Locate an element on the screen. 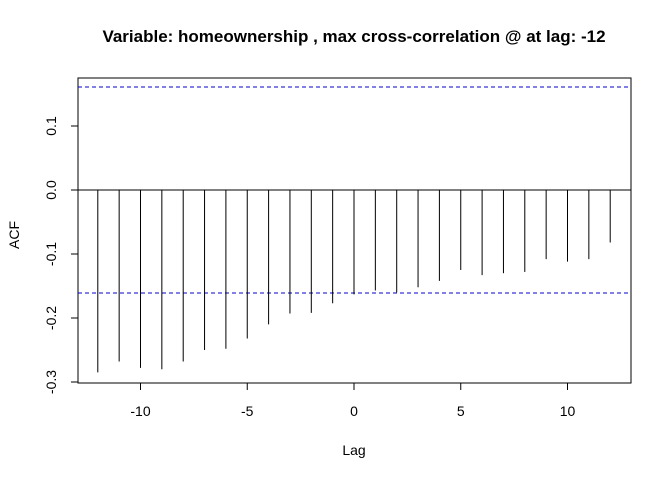  x-tick-label: 5 is located at coordinates (461, 411).